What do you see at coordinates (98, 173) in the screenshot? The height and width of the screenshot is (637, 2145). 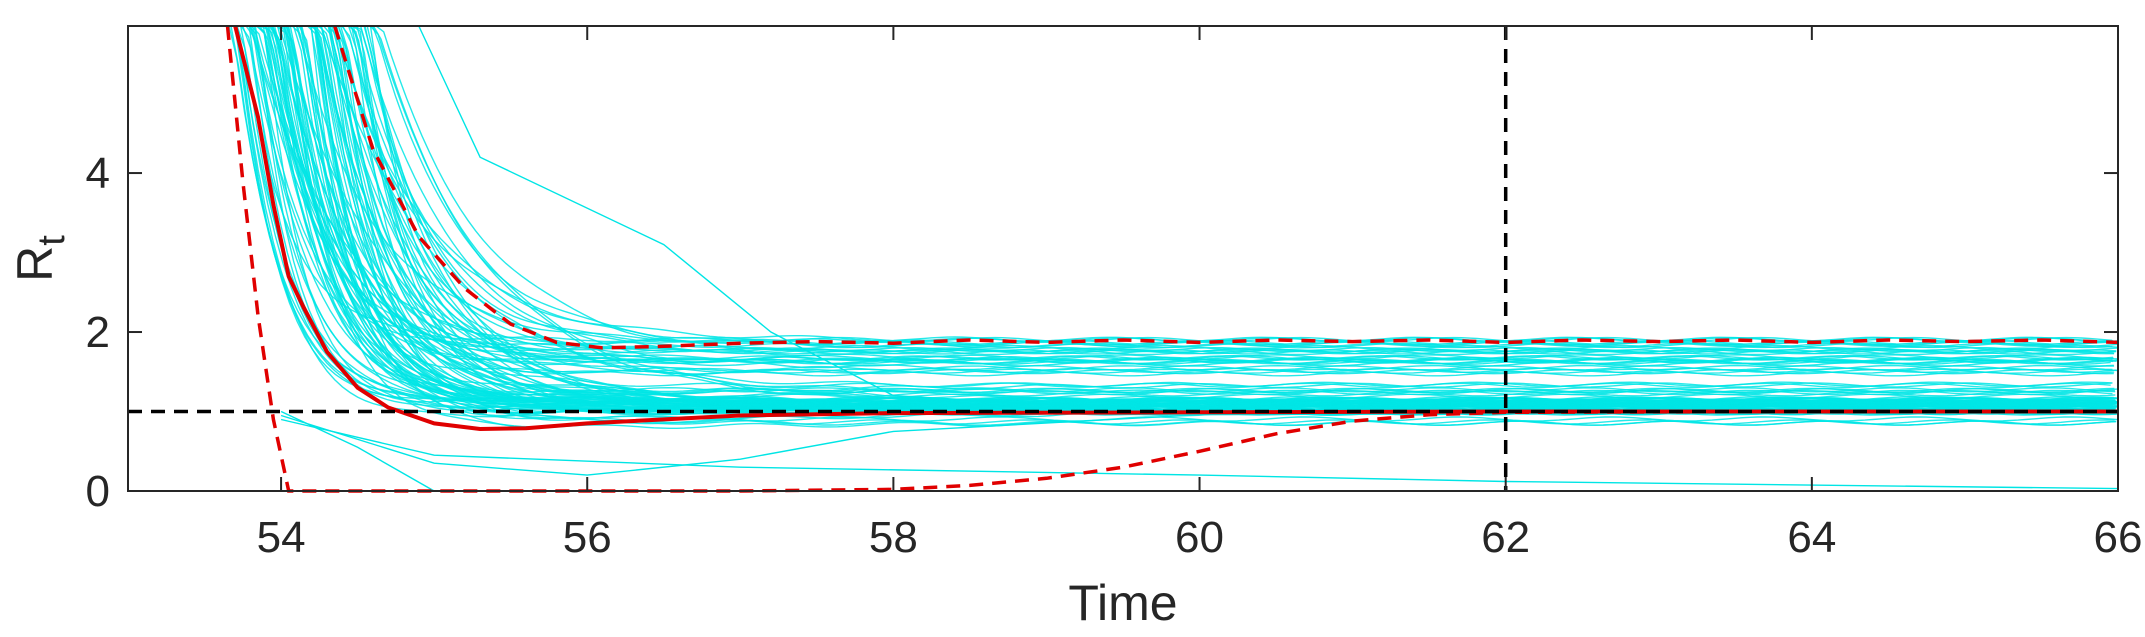 I see `y-tick-label: 4` at bounding box center [98, 173].